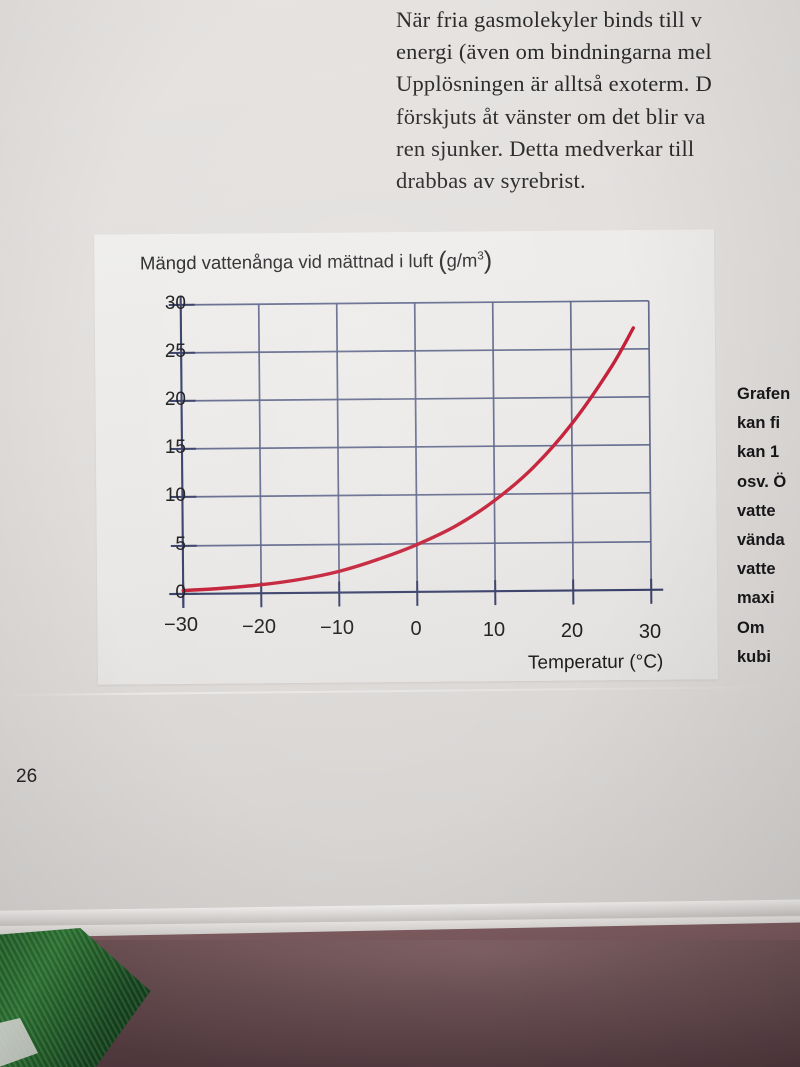 This screenshot has height=1067, width=800. I want to click on x-tick-label: 10, so click(494, 630).